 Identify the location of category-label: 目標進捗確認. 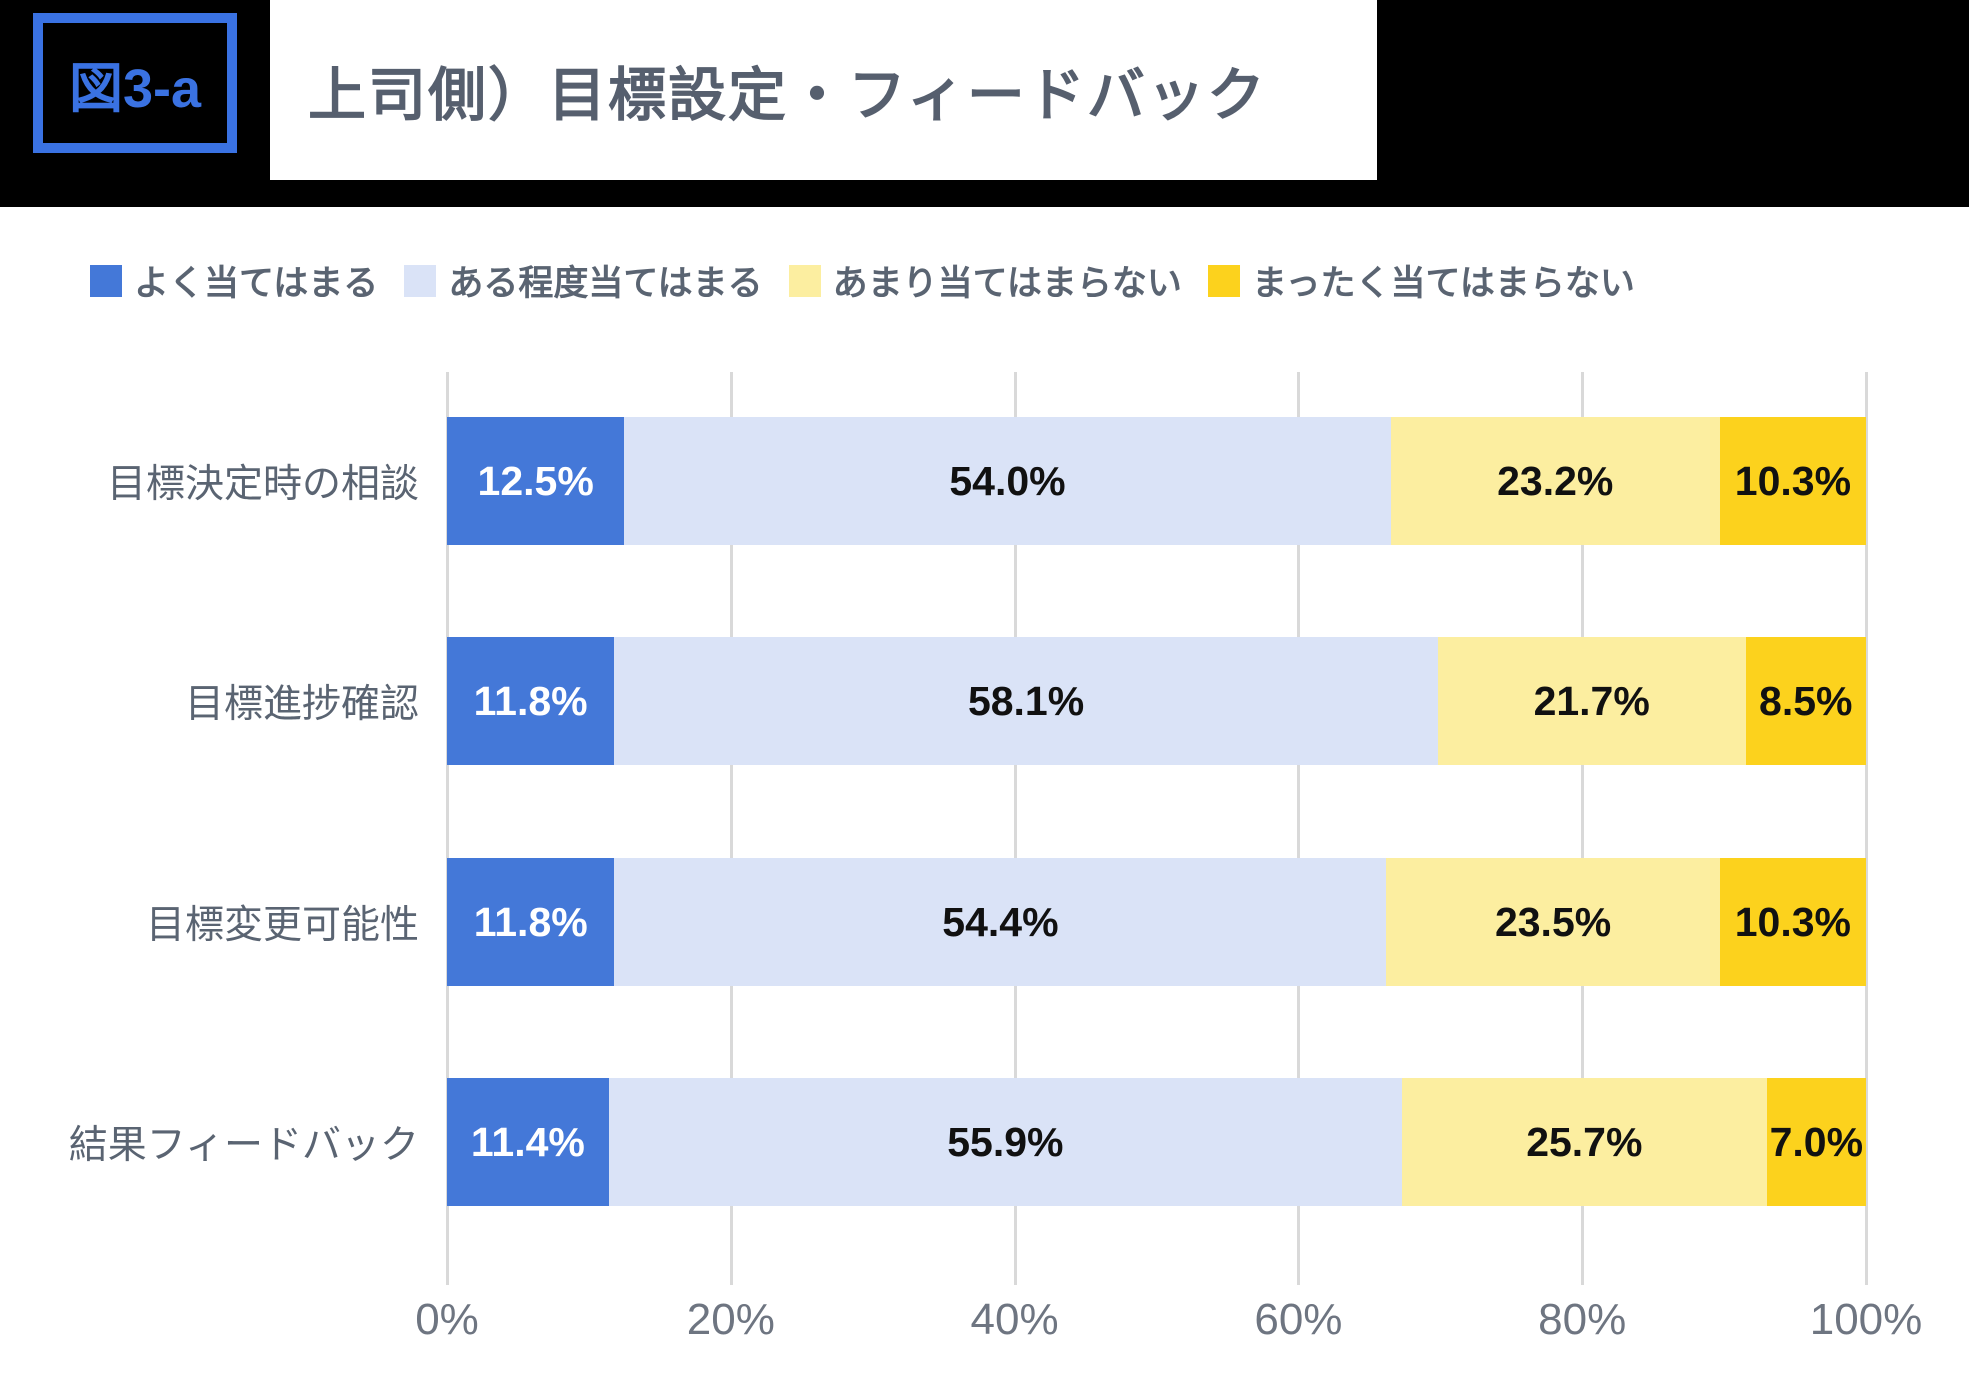
(301, 704).